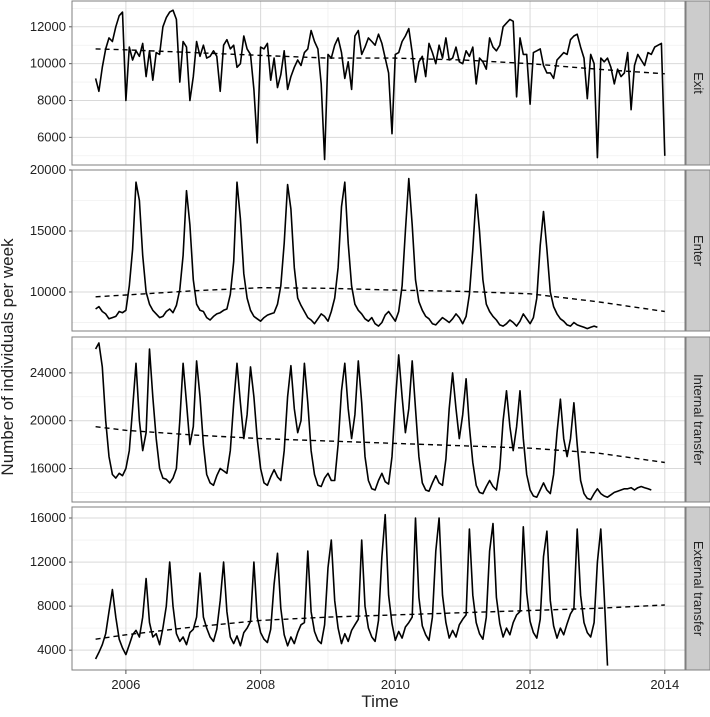  What do you see at coordinates (51, 136) in the screenshot?
I see `y-tick-label: 6000` at bounding box center [51, 136].